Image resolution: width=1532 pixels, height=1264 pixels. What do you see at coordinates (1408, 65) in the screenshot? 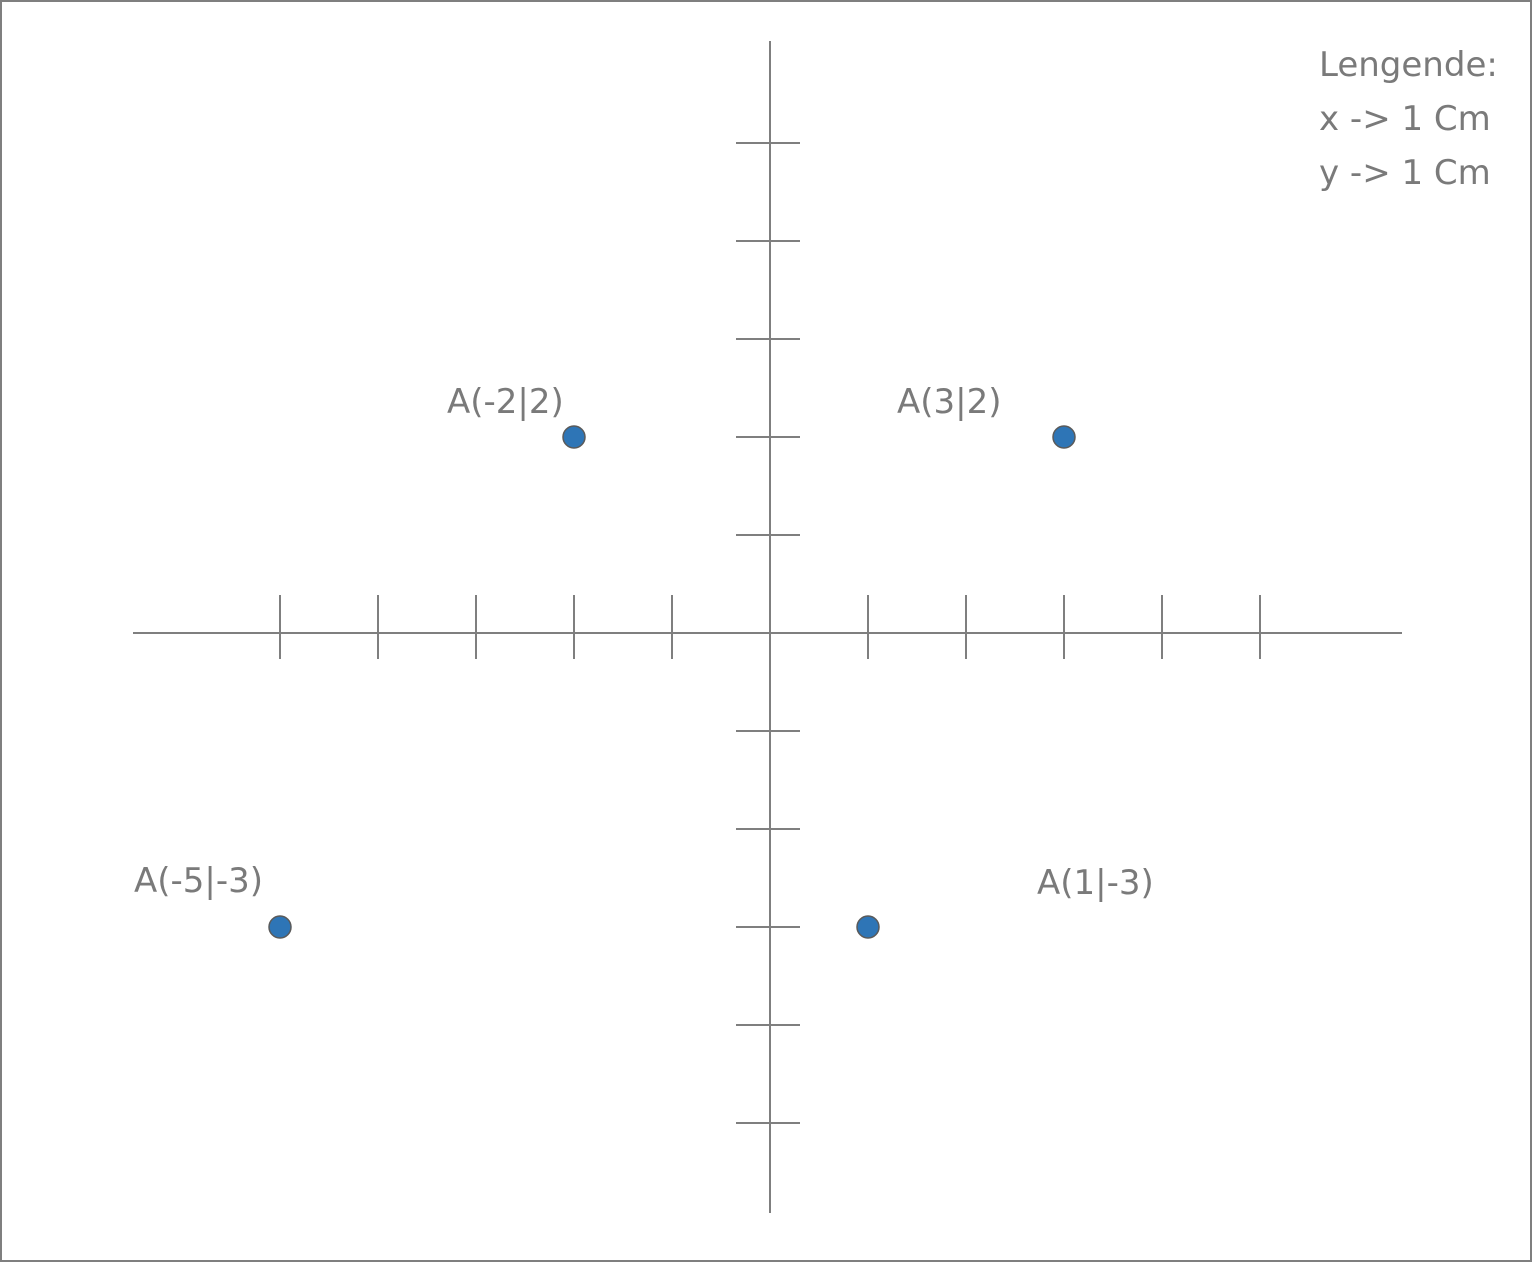
I see `legend-title: Lengende:` at bounding box center [1408, 65].